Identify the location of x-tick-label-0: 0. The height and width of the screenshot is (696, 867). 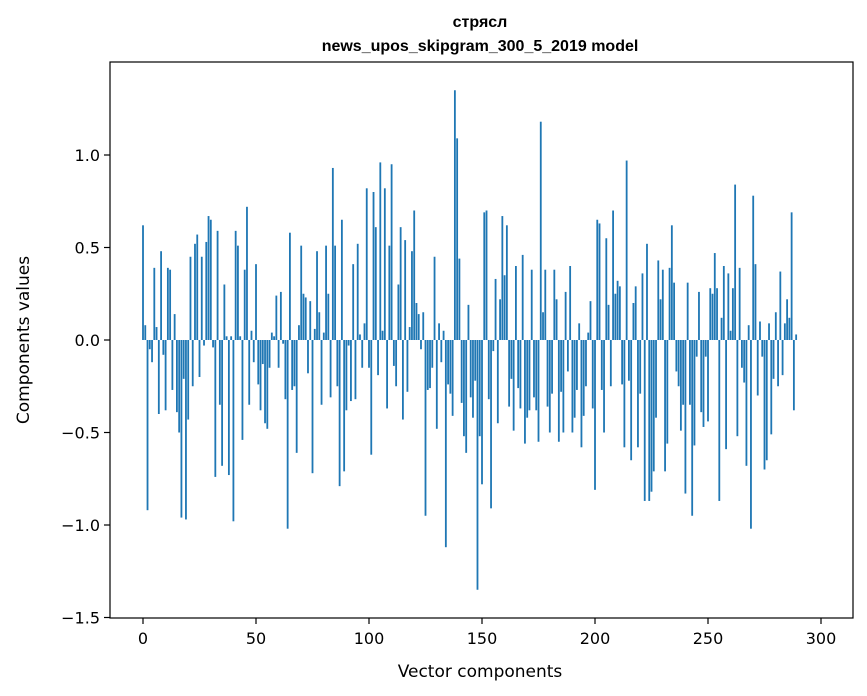
(143, 638).